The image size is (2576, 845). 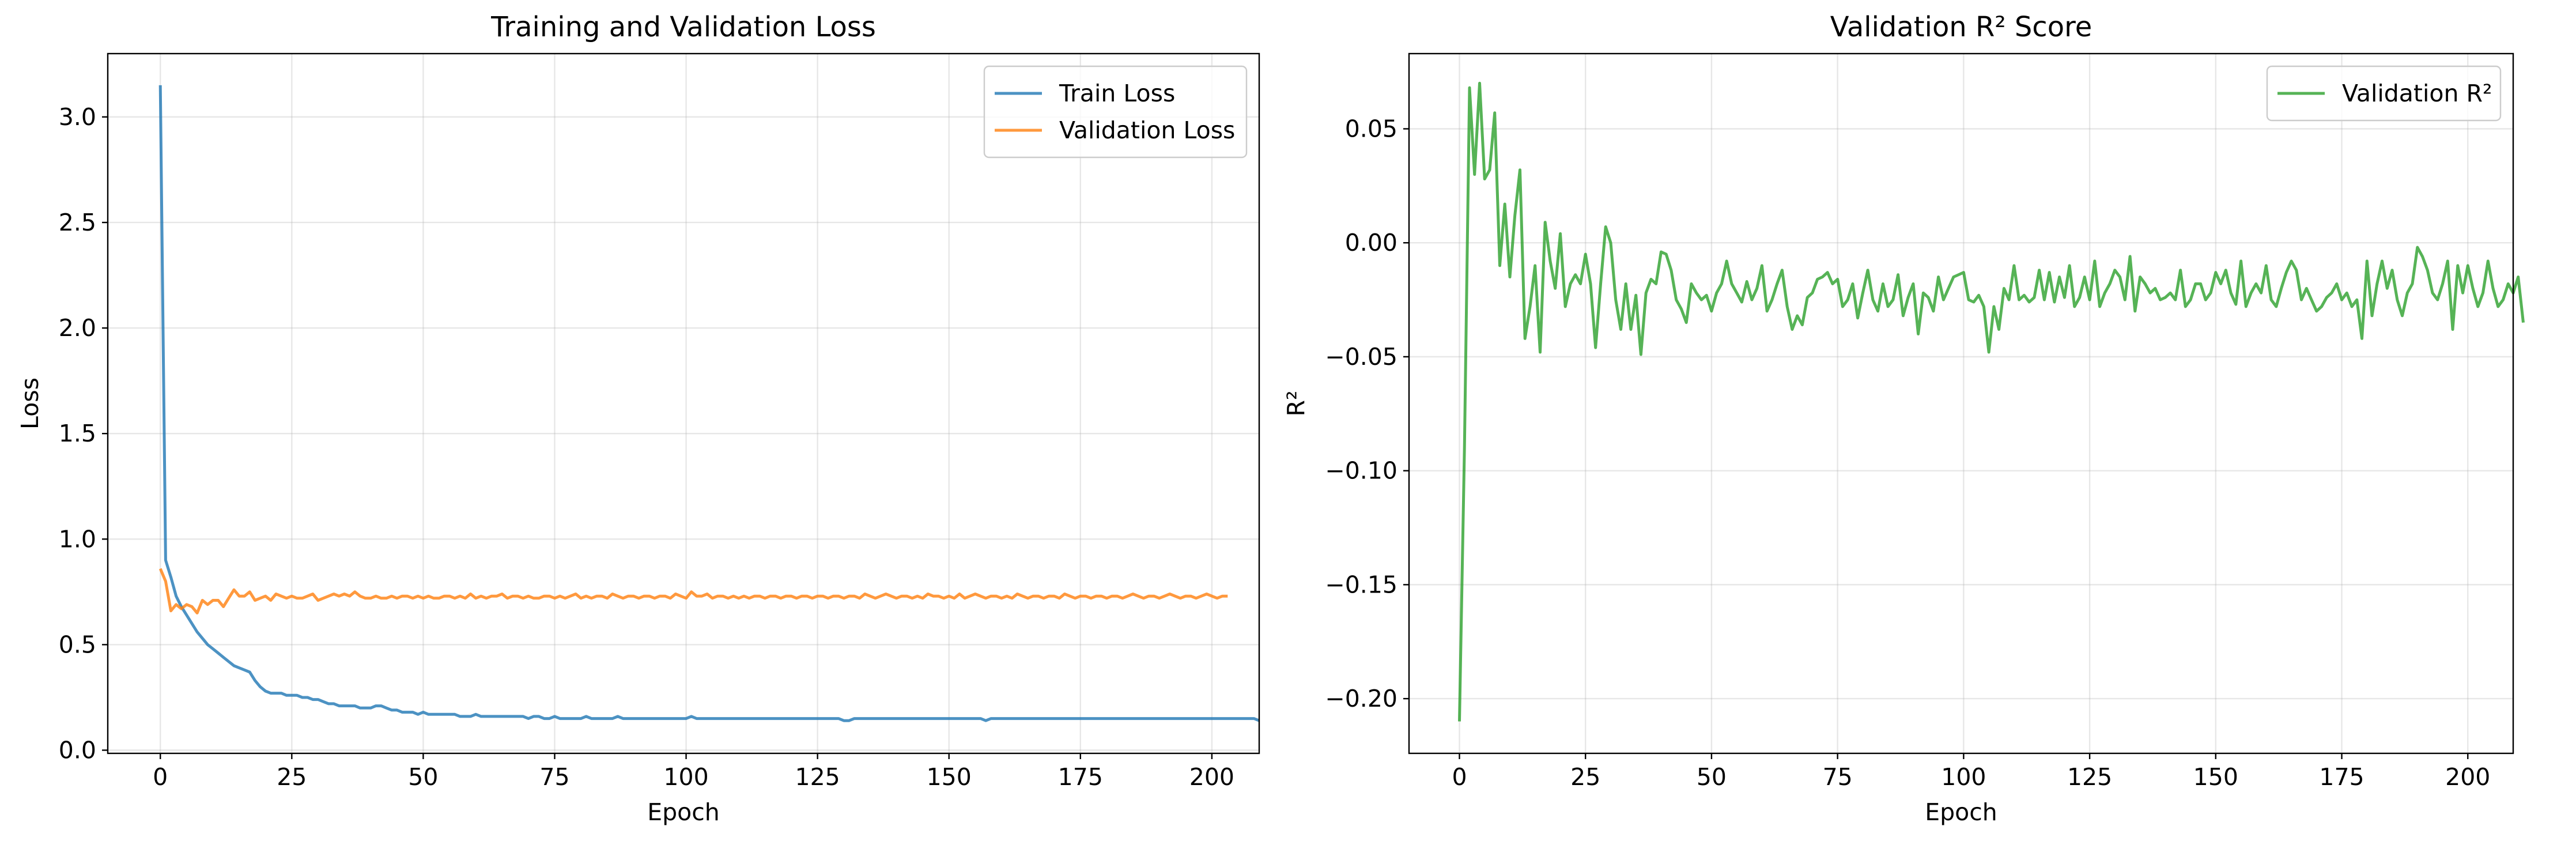 I want to click on legend: Validation R², so click(x=2384, y=94).